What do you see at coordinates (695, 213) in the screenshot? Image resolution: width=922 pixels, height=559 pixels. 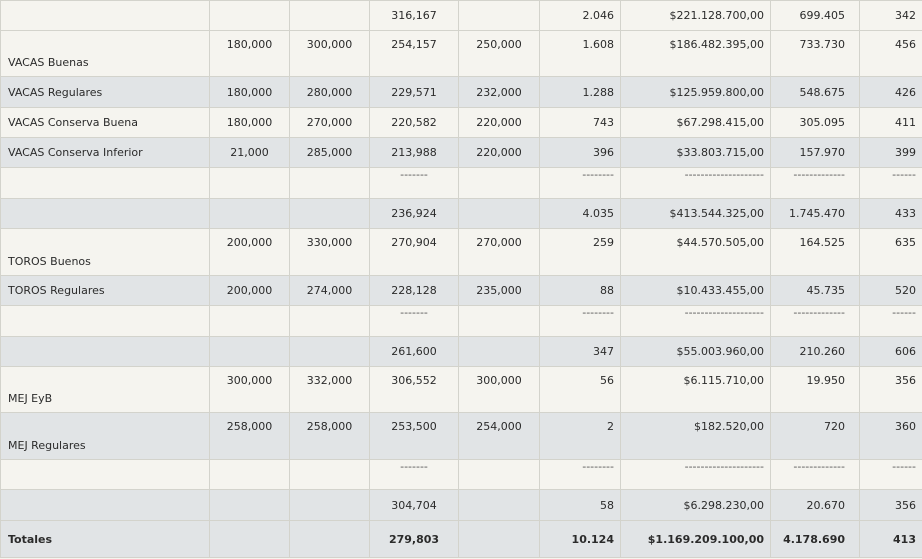 I see `value-cell-c6: $413.544.325,00` at bounding box center [695, 213].